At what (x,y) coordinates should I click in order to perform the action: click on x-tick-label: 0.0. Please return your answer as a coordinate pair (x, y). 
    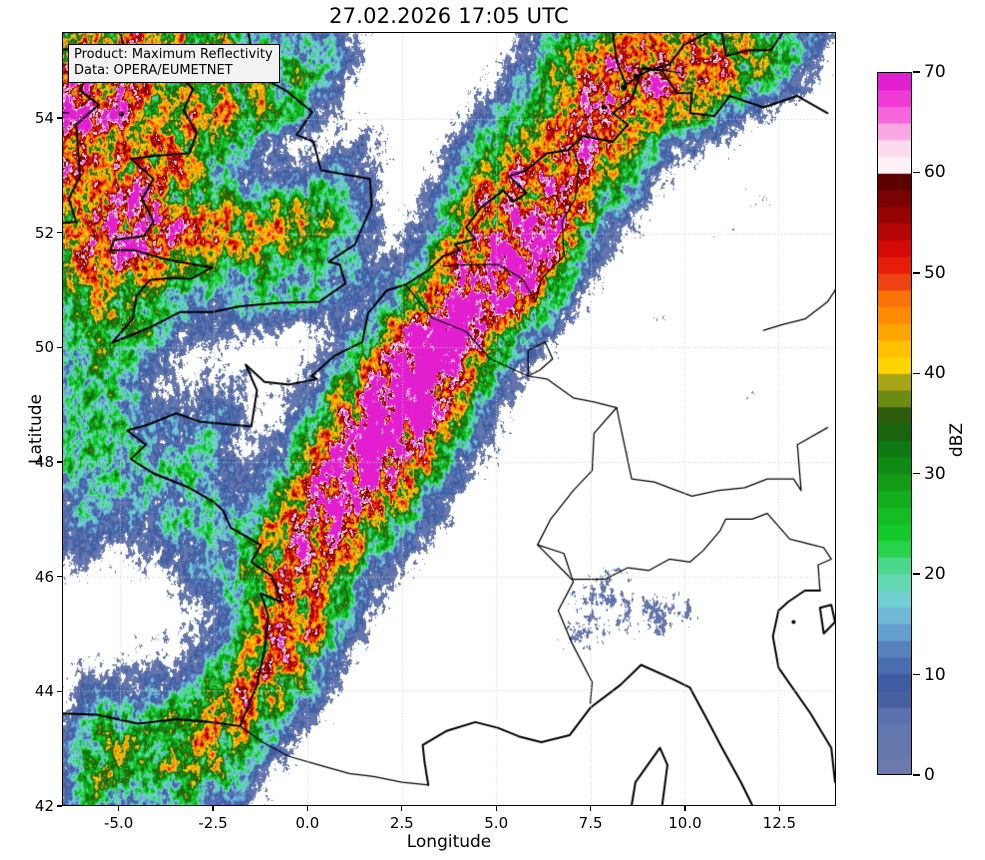
    Looking at the image, I should click on (307, 823).